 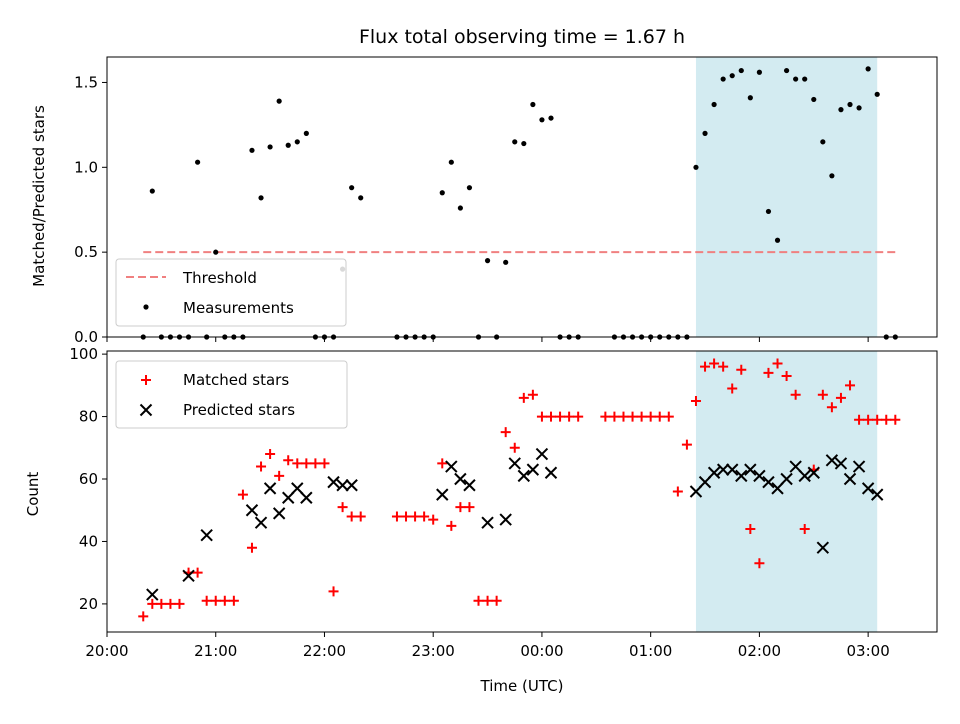 What do you see at coordinates (86, 252) in the screenshot?
I see `y-tick-label: 0.5` at bounding box center [86, 252].